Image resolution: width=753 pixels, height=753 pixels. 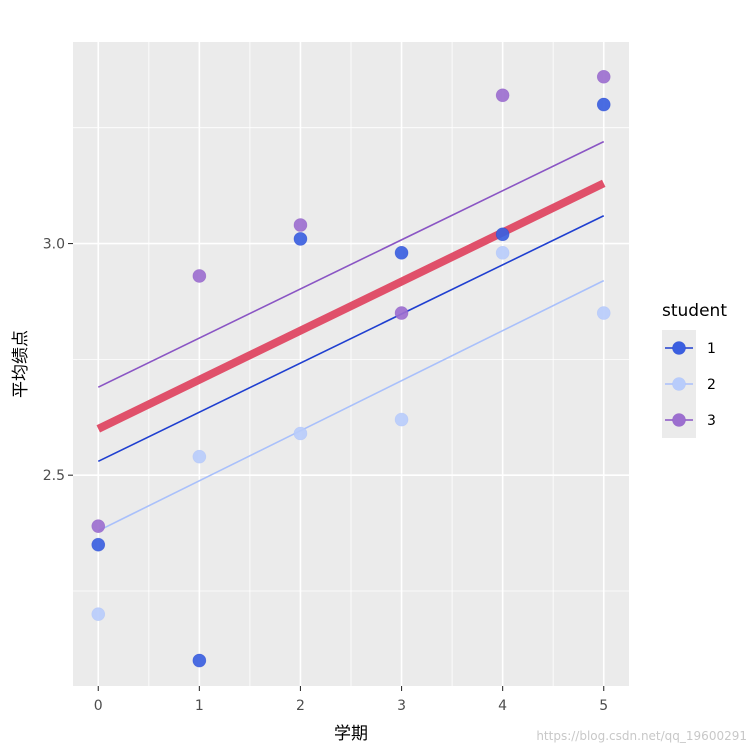 What do you see at coordinates (54, 476) in the screenshot?
I see `y-tick-label: 2.5` at bounding box center [54, 476].